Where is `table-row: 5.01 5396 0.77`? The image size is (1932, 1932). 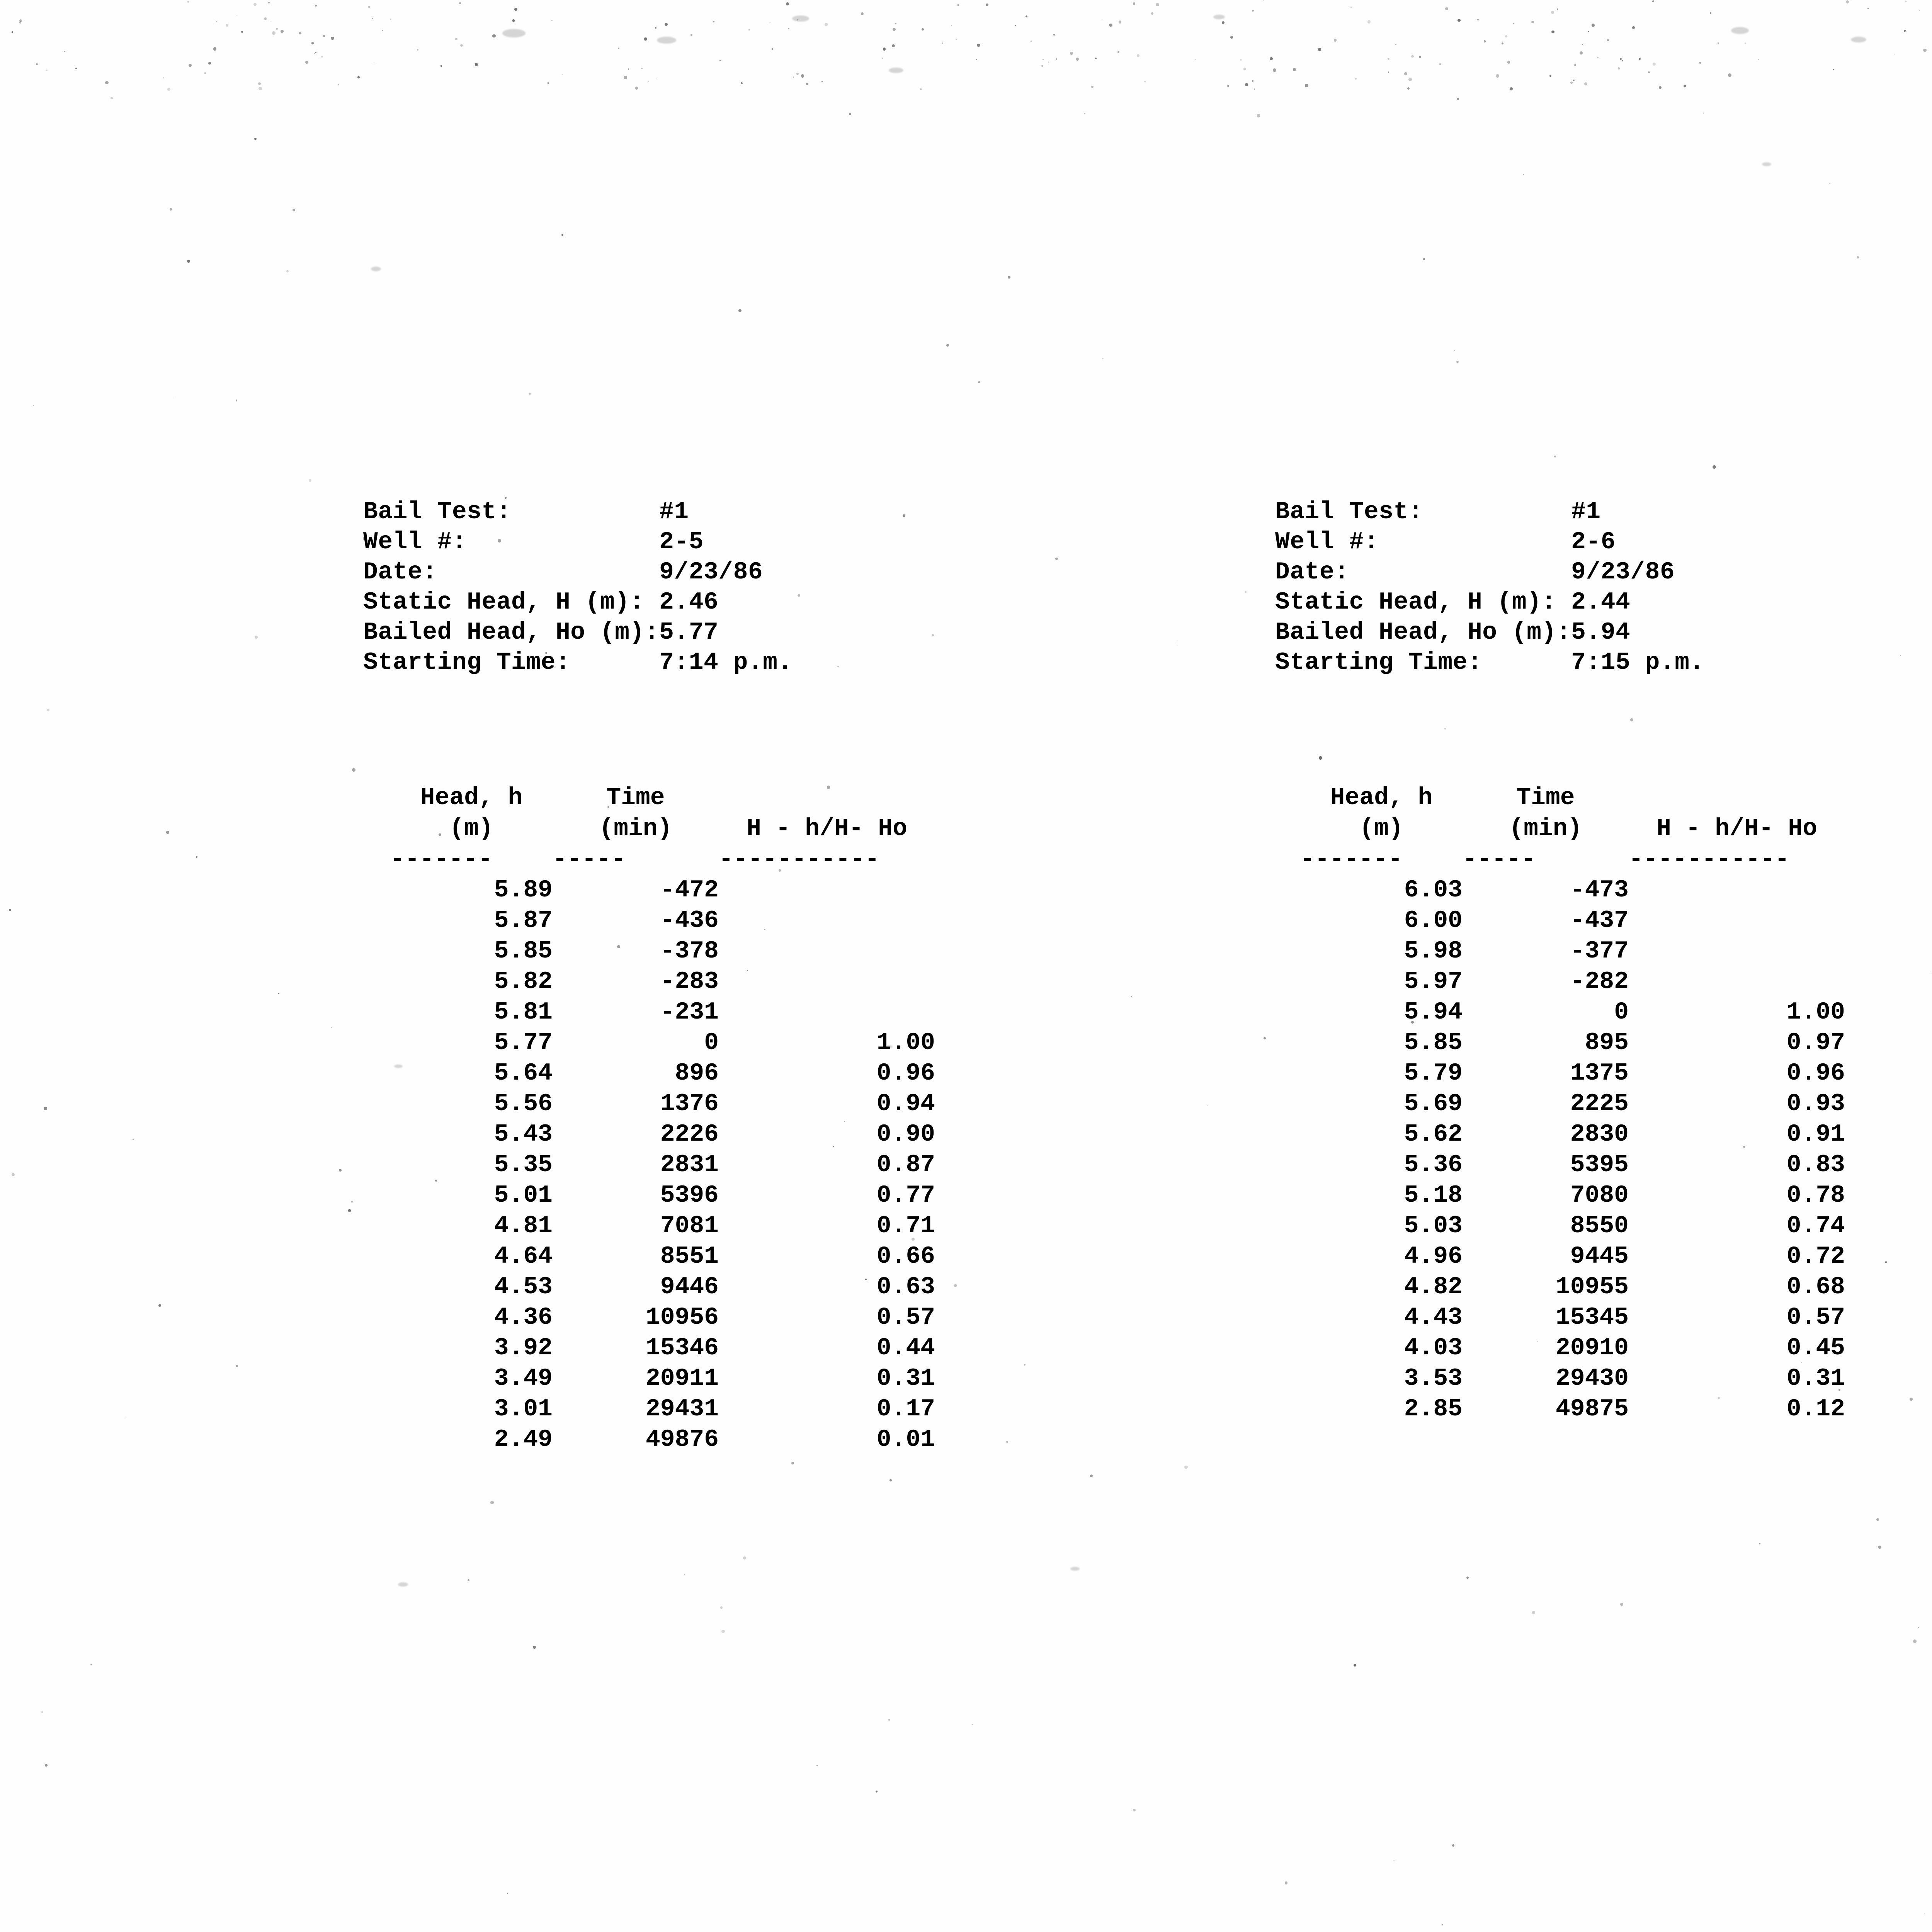
table-row: 5.01 5396 0.77 is located at coordinates (663, 1196).